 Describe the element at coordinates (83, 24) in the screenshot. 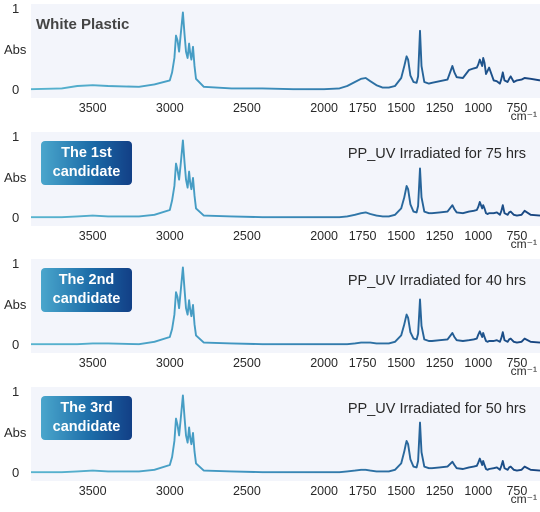

I see `chart-title: White Plastic` at that location.